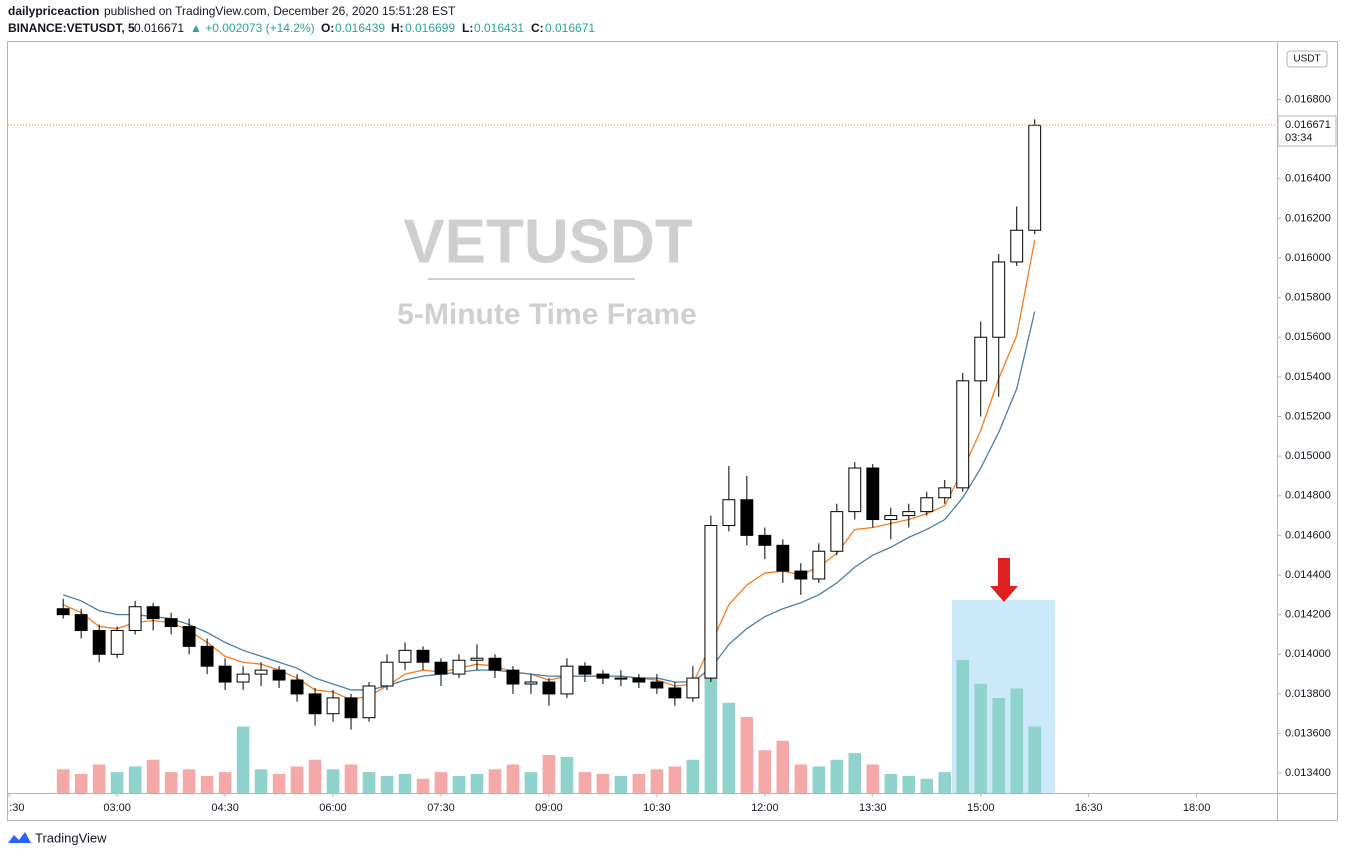 This screenshot has width=1345, height=857. I want to click on arrow, so click(1004, 580).